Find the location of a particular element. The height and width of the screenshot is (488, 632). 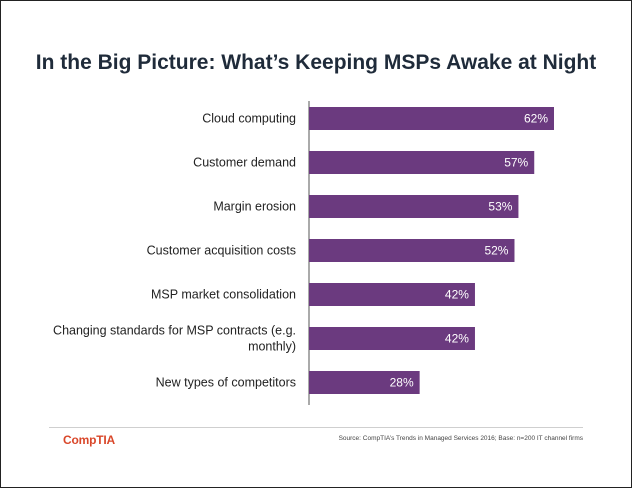

comptia-logo: CompTIA is located at coordinates (89, 440).